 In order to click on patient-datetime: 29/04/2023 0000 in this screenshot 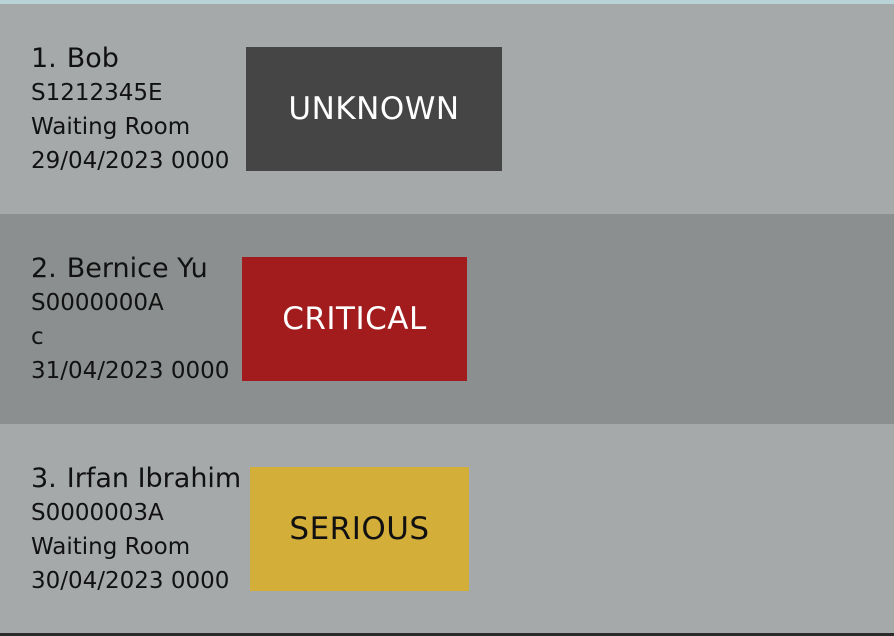, I will do `click(130, 161)`.